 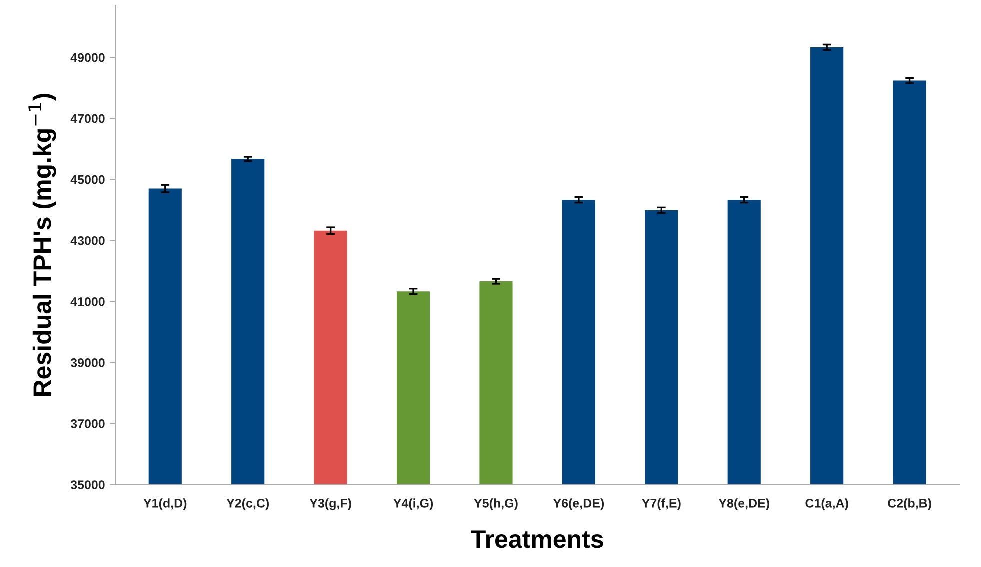 I want to click on x-tick-label: Y8(e,DE), so click(x=744, y=504).